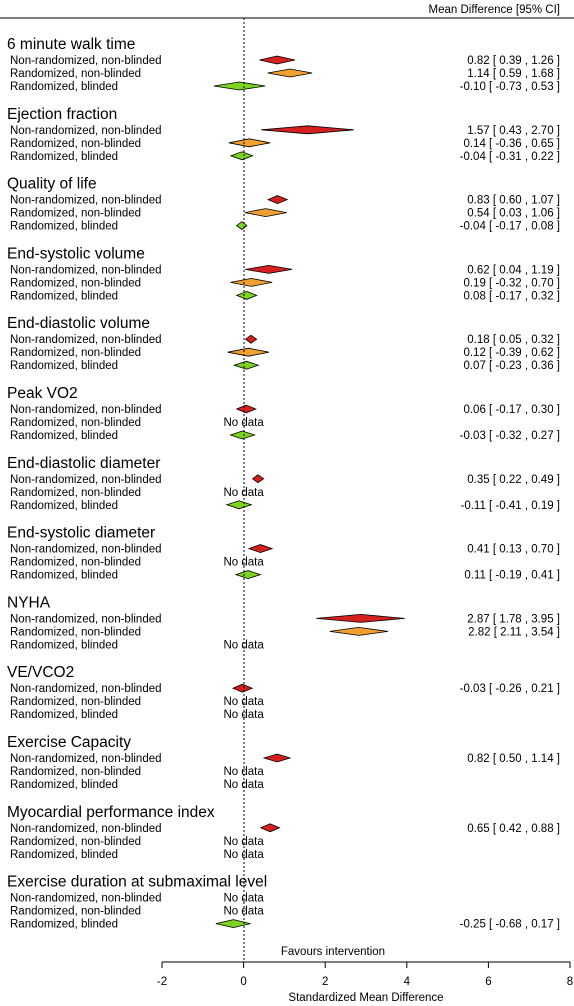 Image resolution: width=574 pixels, height=1006 pixels. What do you see at coordinates (513, 550) in the screenshot?
I see `ci-value: 0.41 [ 0.13 , 0.70 ]` at bounding box center [513, 550].